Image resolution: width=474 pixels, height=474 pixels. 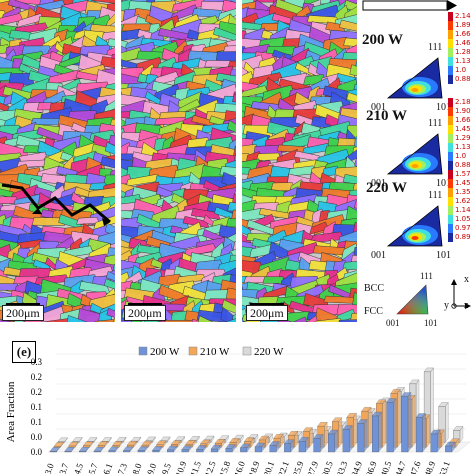 What do you see at coordinates (92, 468) in the screenshot?
I see `x-tick-label: 5.7` at bounding box center [92, 468].